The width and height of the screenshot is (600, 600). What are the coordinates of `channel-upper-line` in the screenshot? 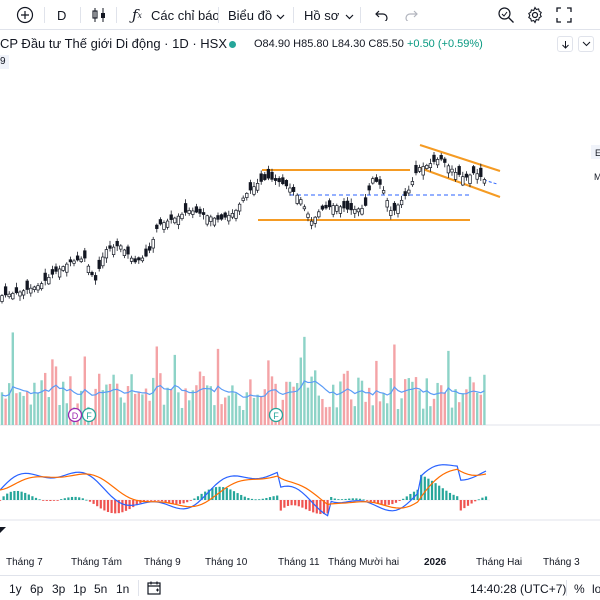 It's located at (460, 158).